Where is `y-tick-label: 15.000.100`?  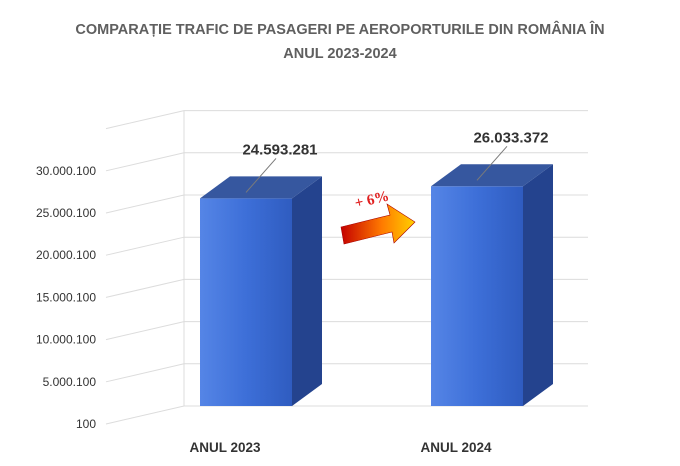 y-tick-label: 15.000.100 is located at coordinates (66, 297).